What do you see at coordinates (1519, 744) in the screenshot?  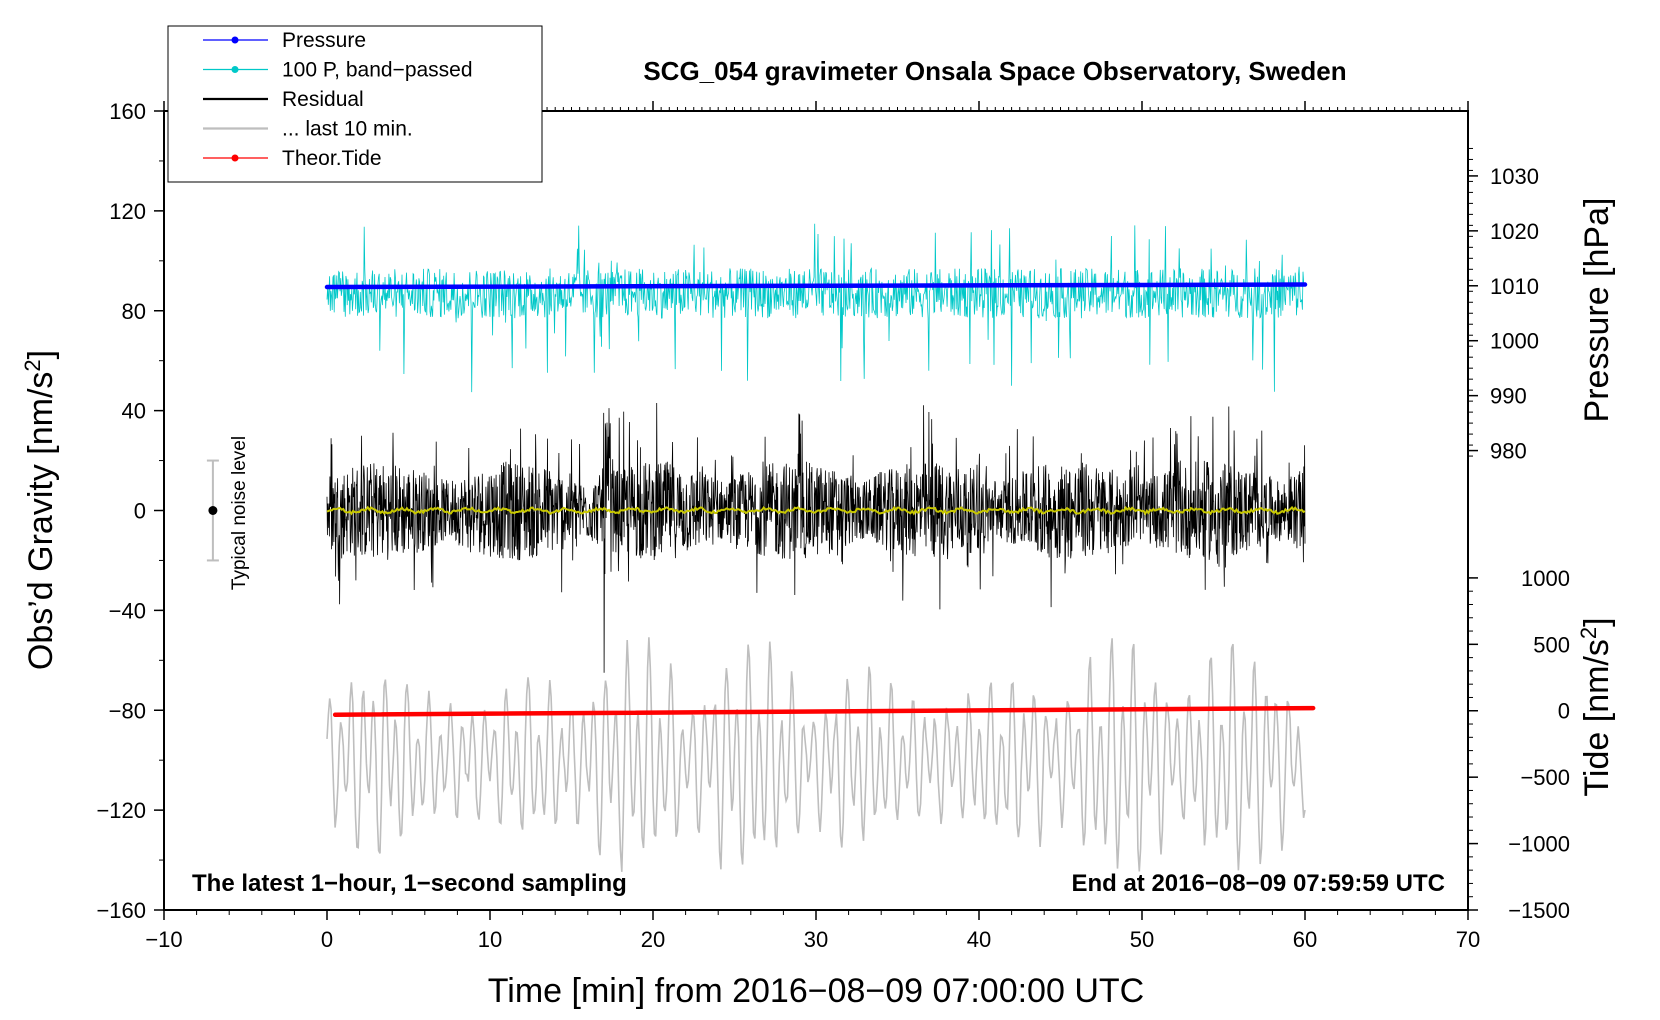 I see `tide-axis-ticks: −1500 −1000 −500 0 500 1000` at bounding box center [1519, 744].